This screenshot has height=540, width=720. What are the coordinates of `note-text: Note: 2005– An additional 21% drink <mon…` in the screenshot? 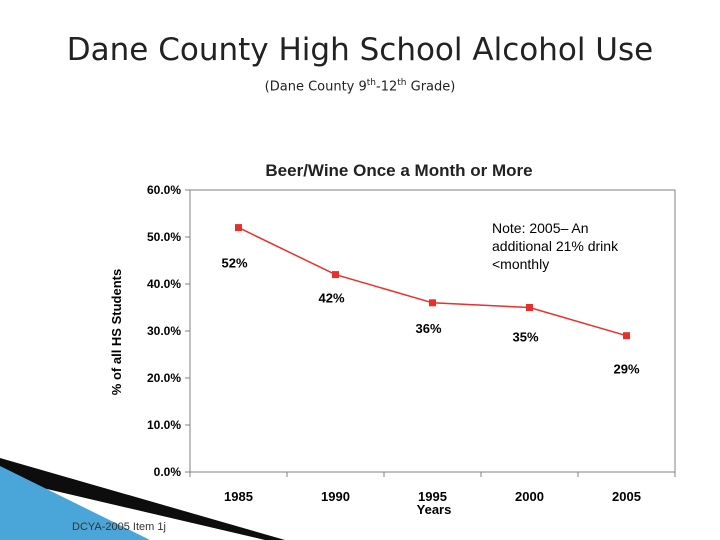 It's located at (579, 246).